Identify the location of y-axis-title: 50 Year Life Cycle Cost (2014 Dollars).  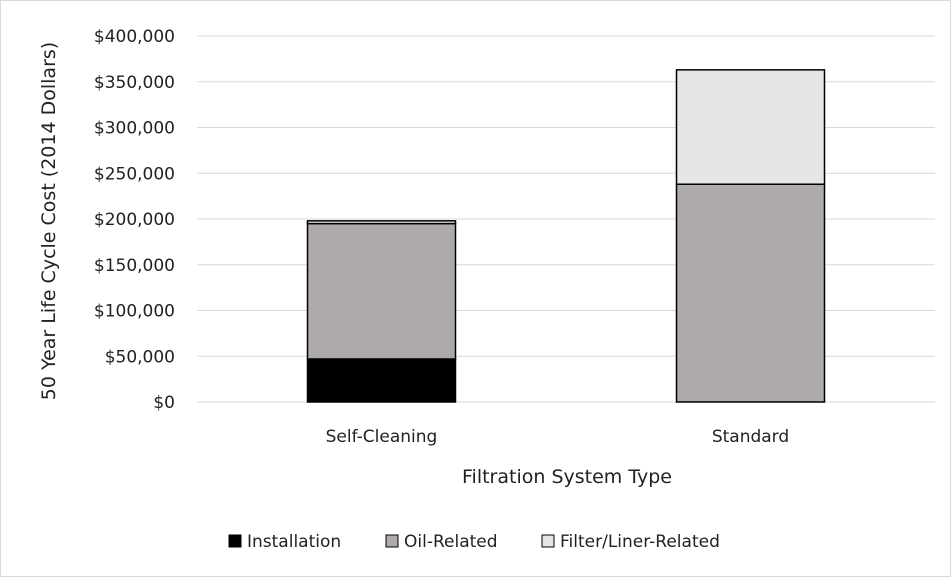
(49, 221).